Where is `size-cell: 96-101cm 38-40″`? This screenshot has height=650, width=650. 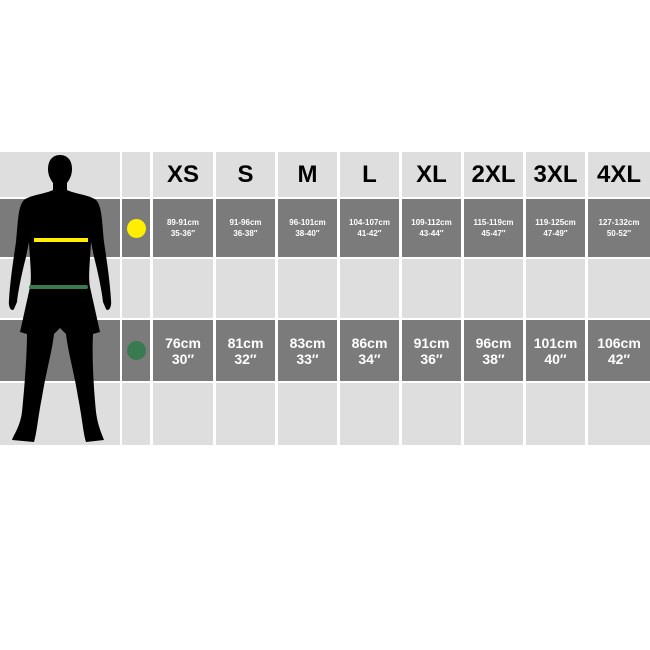 size-cell: 96-101cm 38-40″ is located at coordinates (307, 228).